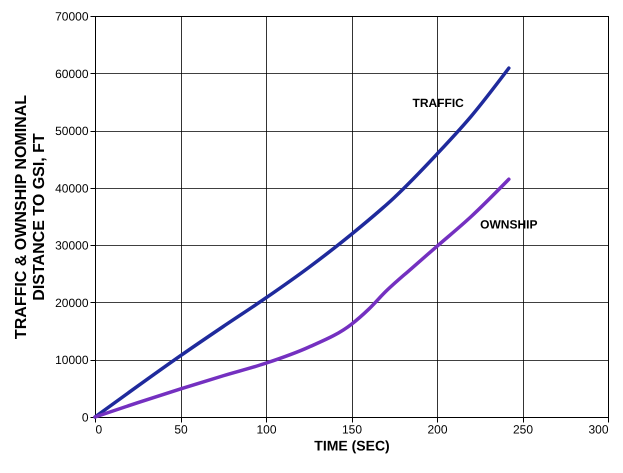 Image resolution: width=623 pixels, height=473 pixels. What do you see at coordinates (30, 217) in the screenshot?
I see `y-axis-title: TRAFFIC & OWNSHIP NOMINAL DISTANCE TO GSI, FT` at bounding box center [30, 217].